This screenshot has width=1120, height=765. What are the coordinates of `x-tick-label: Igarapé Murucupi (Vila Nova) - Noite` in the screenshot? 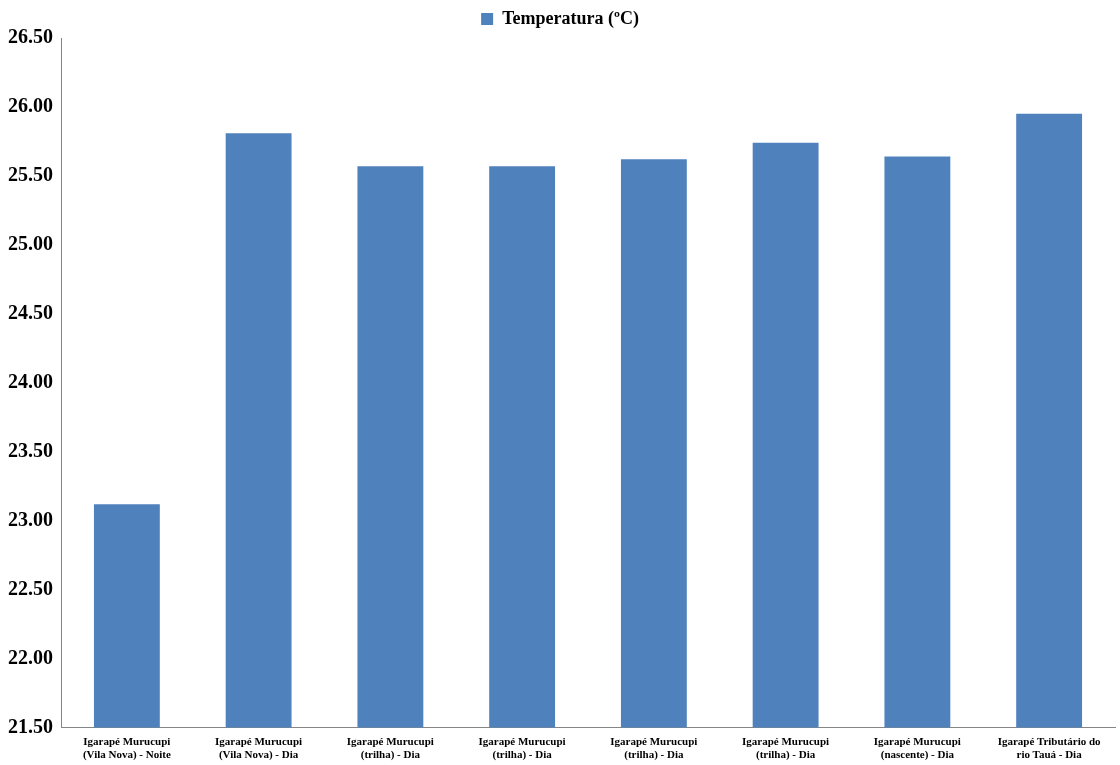 It's located at (126, 748).